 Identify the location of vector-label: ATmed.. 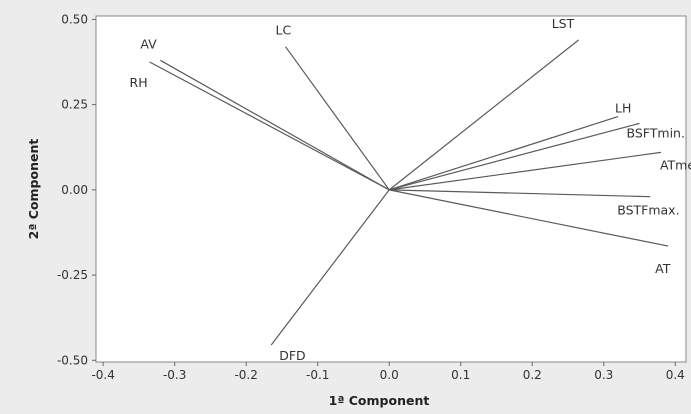
(675, 164).